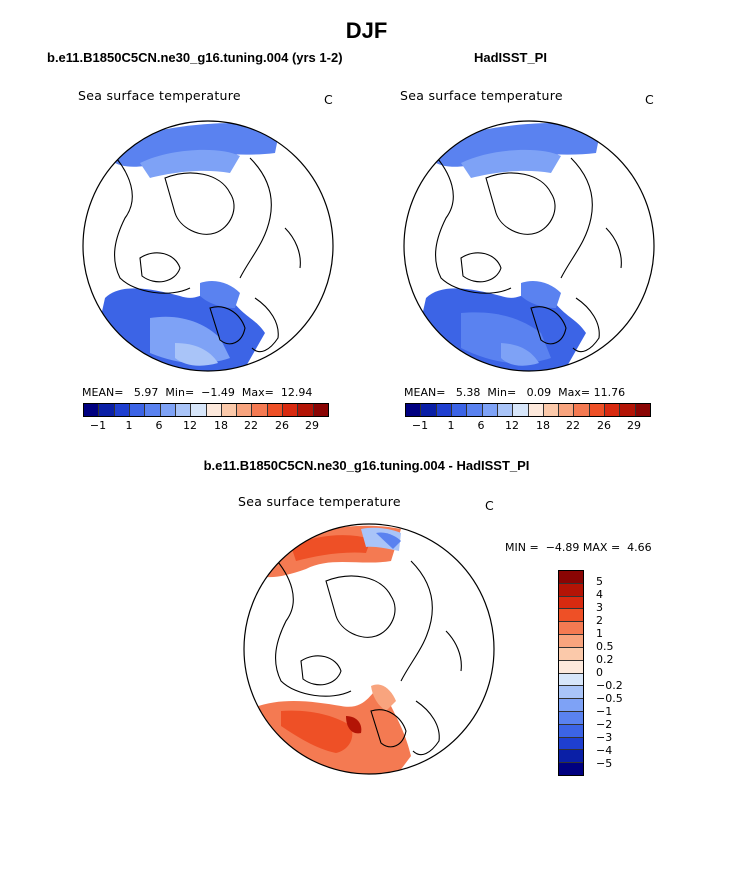 This screenshot has height=875, width=733. Describe the element at coordinates (518, 145) in the screenshot. I see `panel2-pacific-sst` at that location.